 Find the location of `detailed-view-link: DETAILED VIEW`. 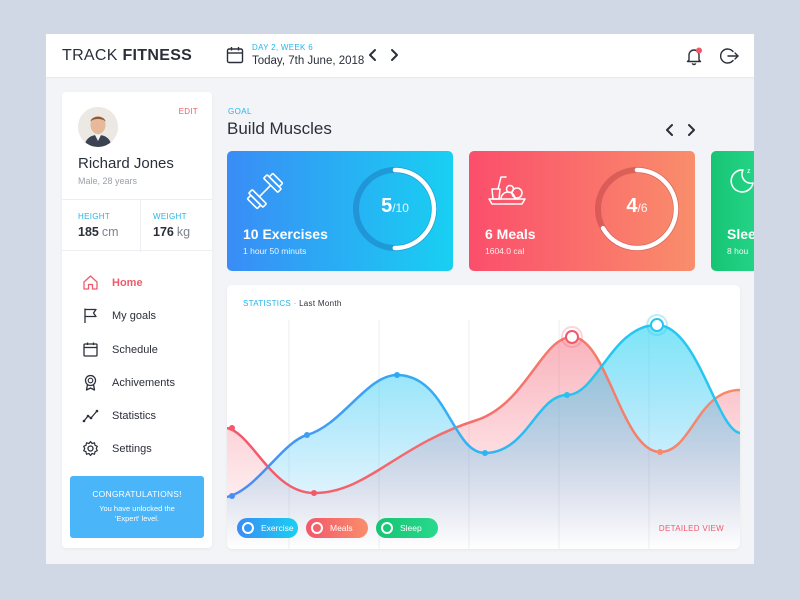

detailed-view-link: DETAILED VIEW is located at coordinates (691, 528).